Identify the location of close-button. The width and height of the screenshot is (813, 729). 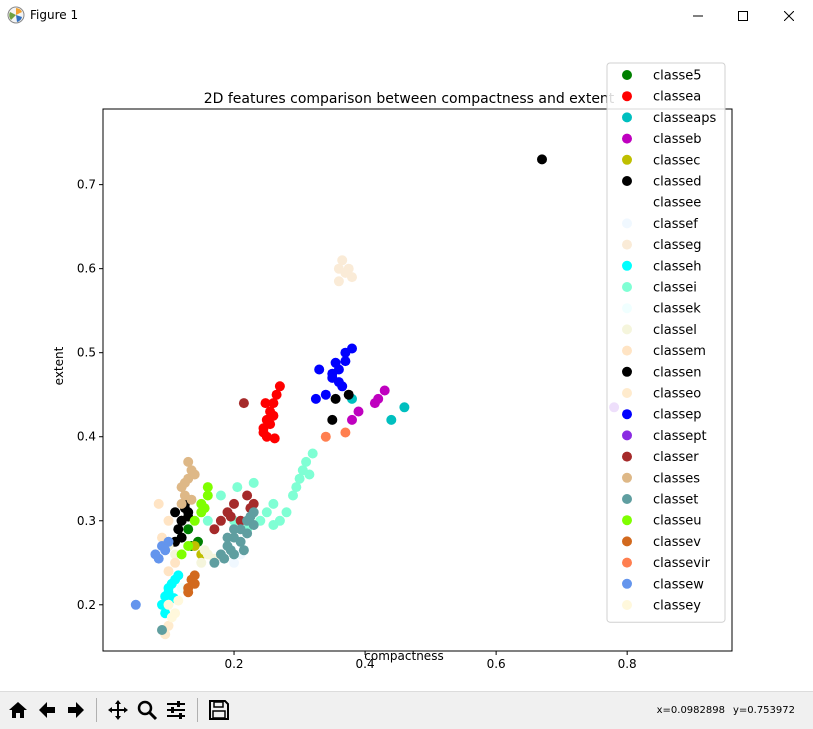
(789, 15).